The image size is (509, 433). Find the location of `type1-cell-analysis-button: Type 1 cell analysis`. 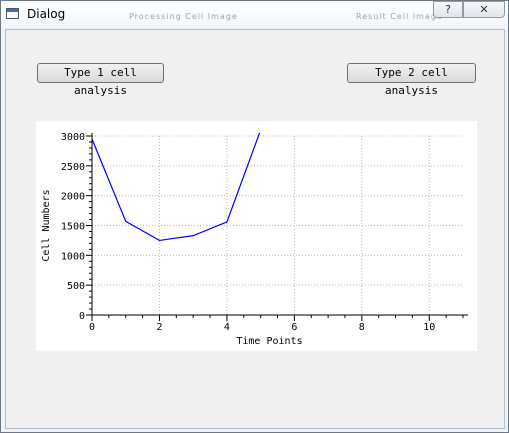

type1-cell-analysis-button: Type 1 cell analysis is located at coordinates (100, 80).